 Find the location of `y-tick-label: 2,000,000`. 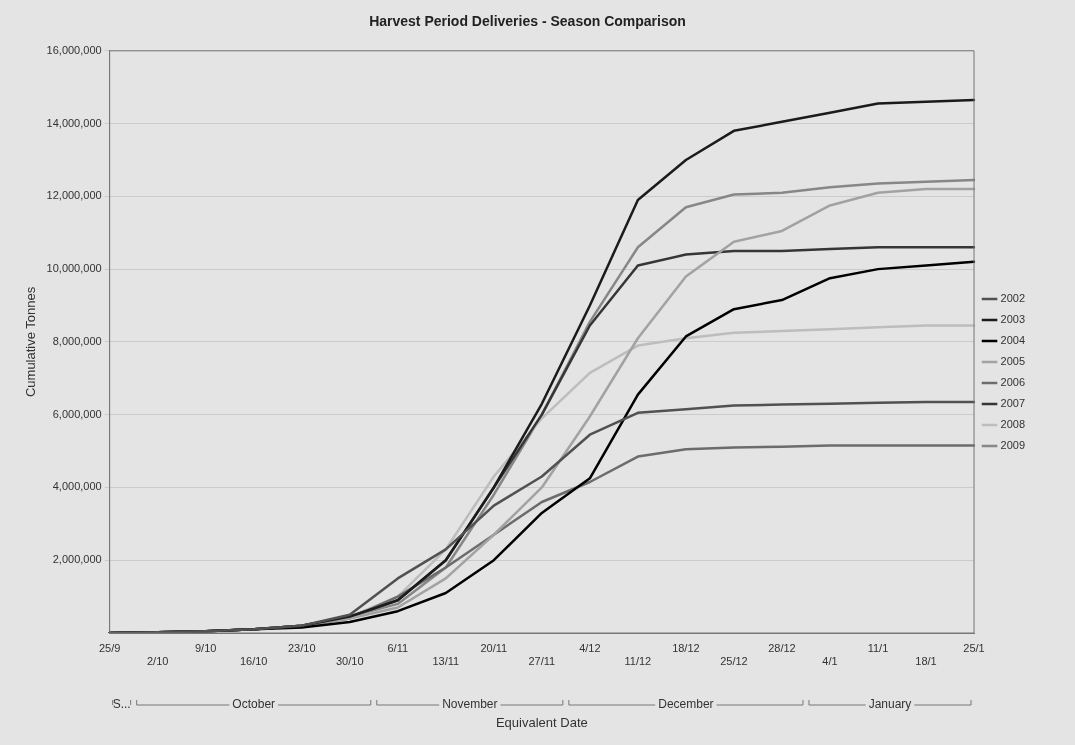

y-tick-label: 2,000,000 is located at coordinates (77, 559).